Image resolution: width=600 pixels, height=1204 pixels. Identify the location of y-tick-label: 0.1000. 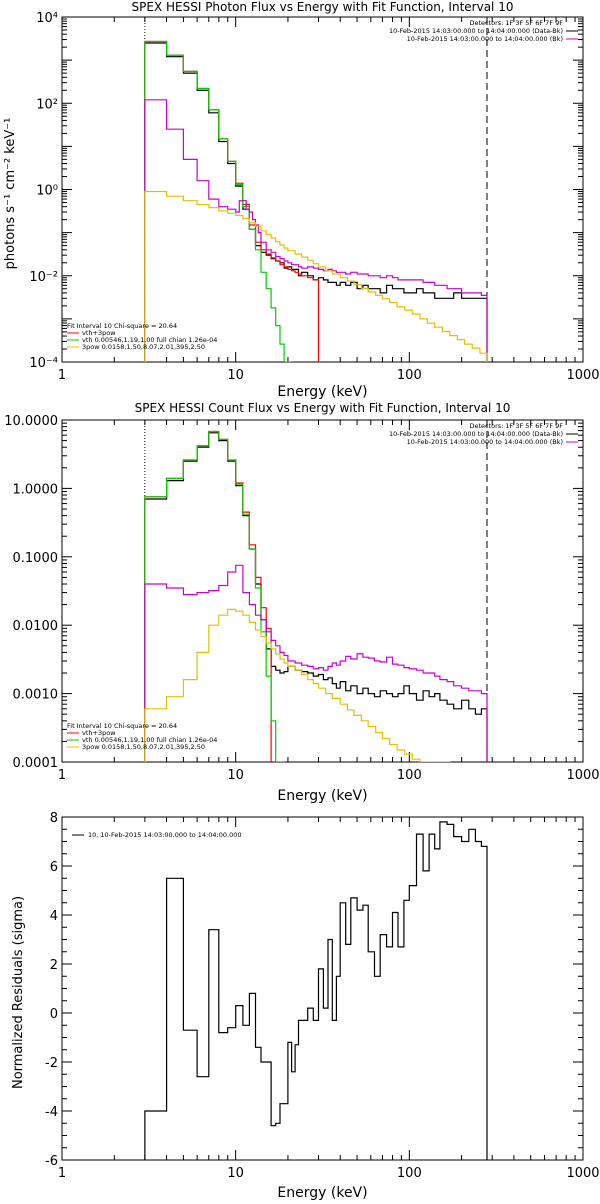
(36, 558).